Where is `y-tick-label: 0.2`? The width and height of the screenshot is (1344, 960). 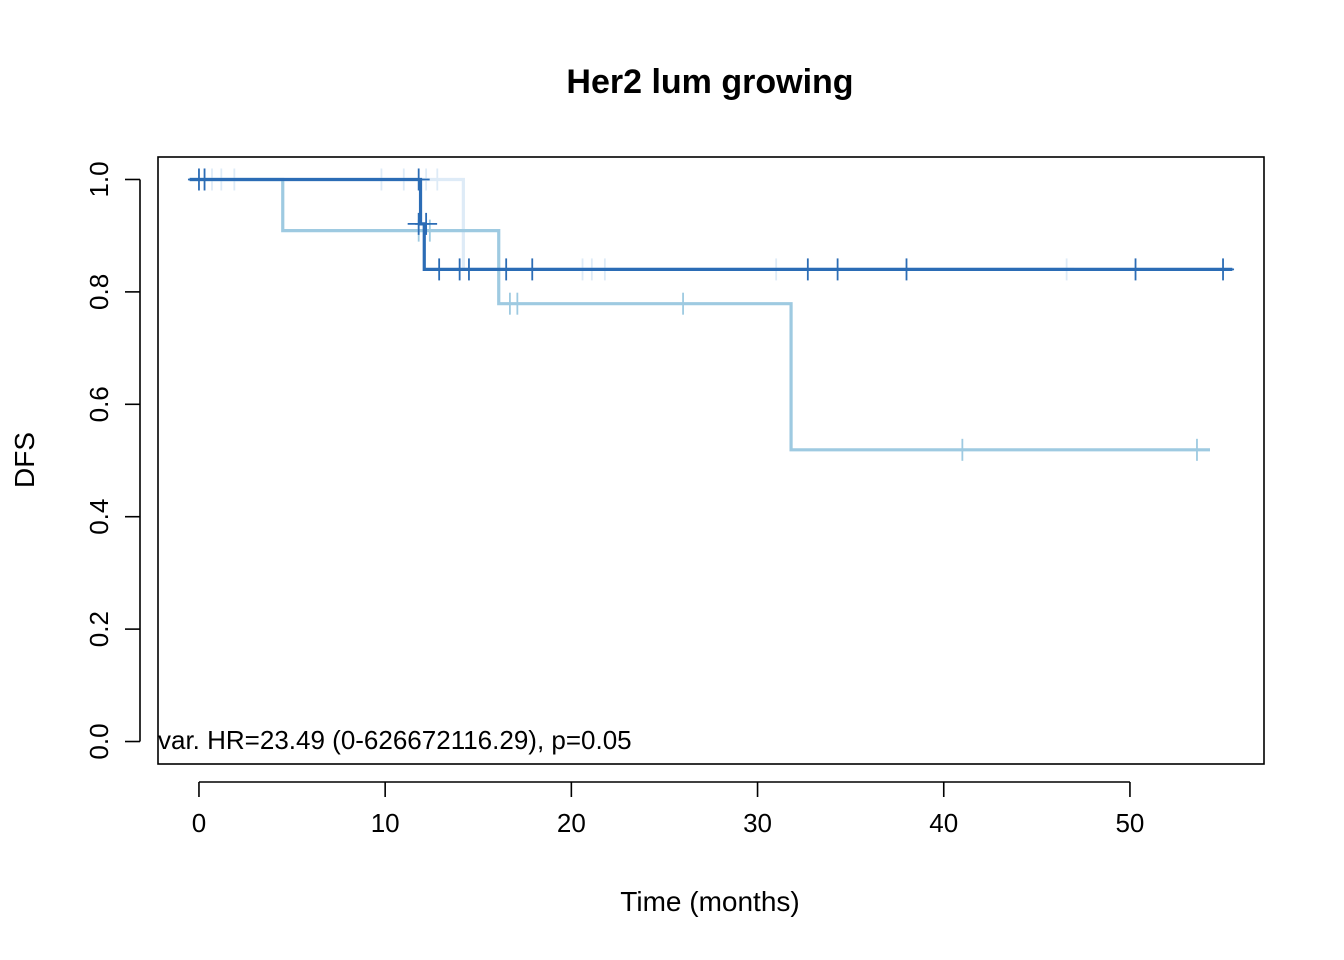 y-tick-label: 0.2 is located at coordinates (99, 629).